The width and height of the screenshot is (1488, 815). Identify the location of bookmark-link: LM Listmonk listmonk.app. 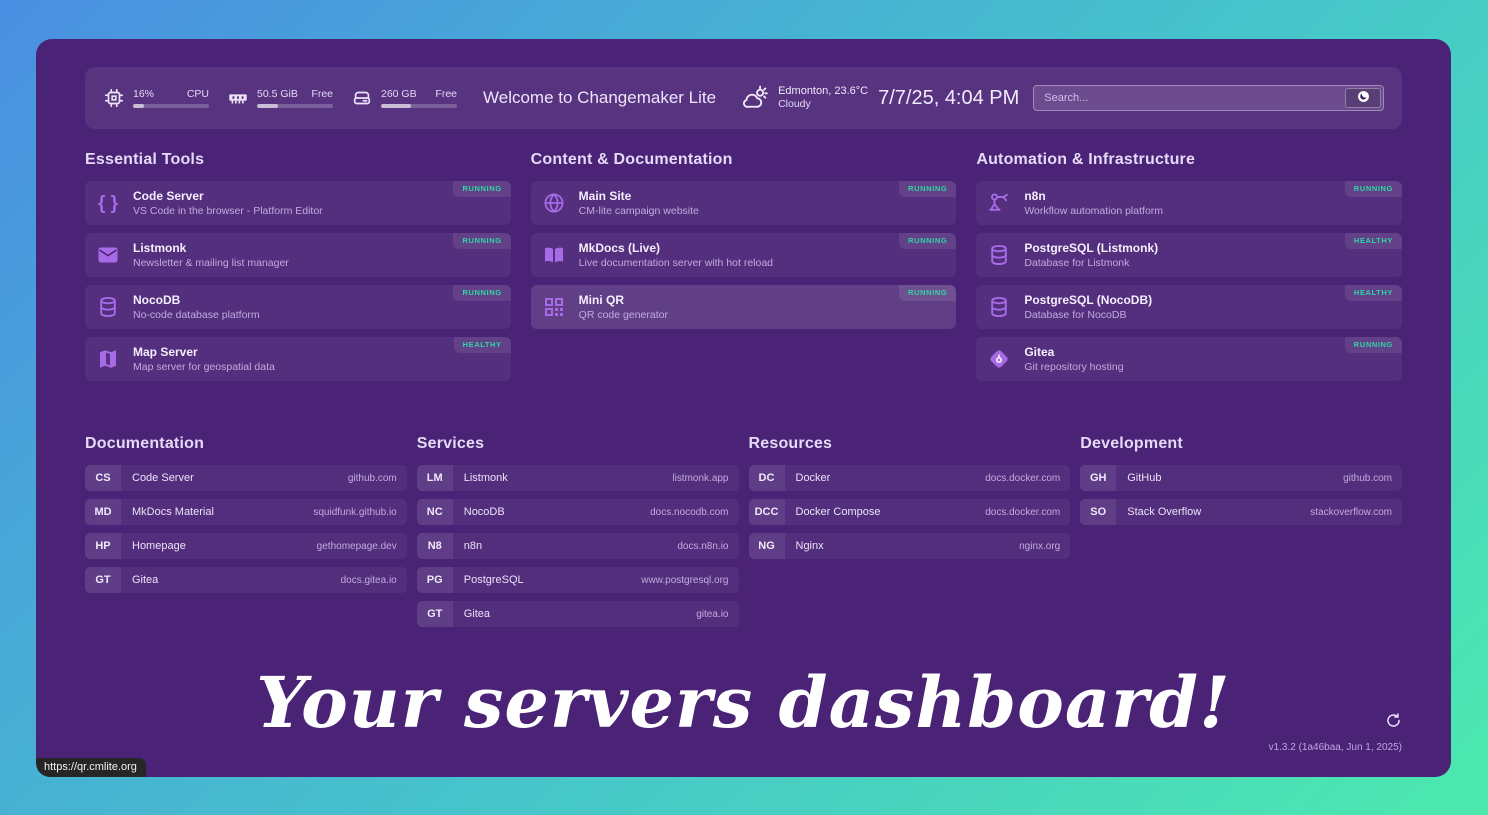
(577, 478).